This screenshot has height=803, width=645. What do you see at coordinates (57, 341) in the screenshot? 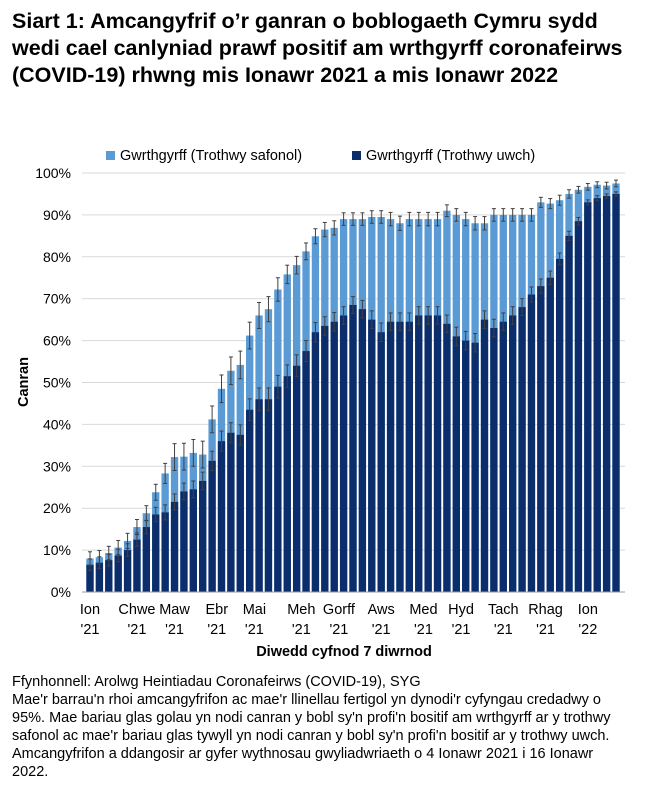
I see `y-tick-label: 60%` at bounding box center [57, 341].